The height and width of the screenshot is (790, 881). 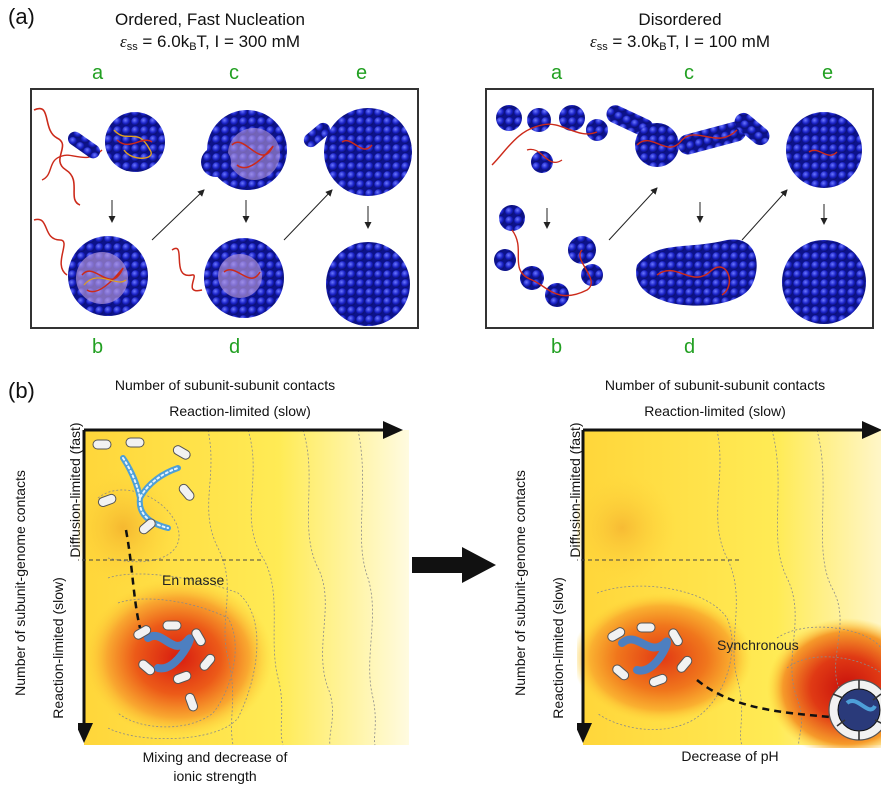 What do you see at coordinates (244, 150) in the screenshot?
I see `left-stage-c-capsid` at bounding box center [244, 150].